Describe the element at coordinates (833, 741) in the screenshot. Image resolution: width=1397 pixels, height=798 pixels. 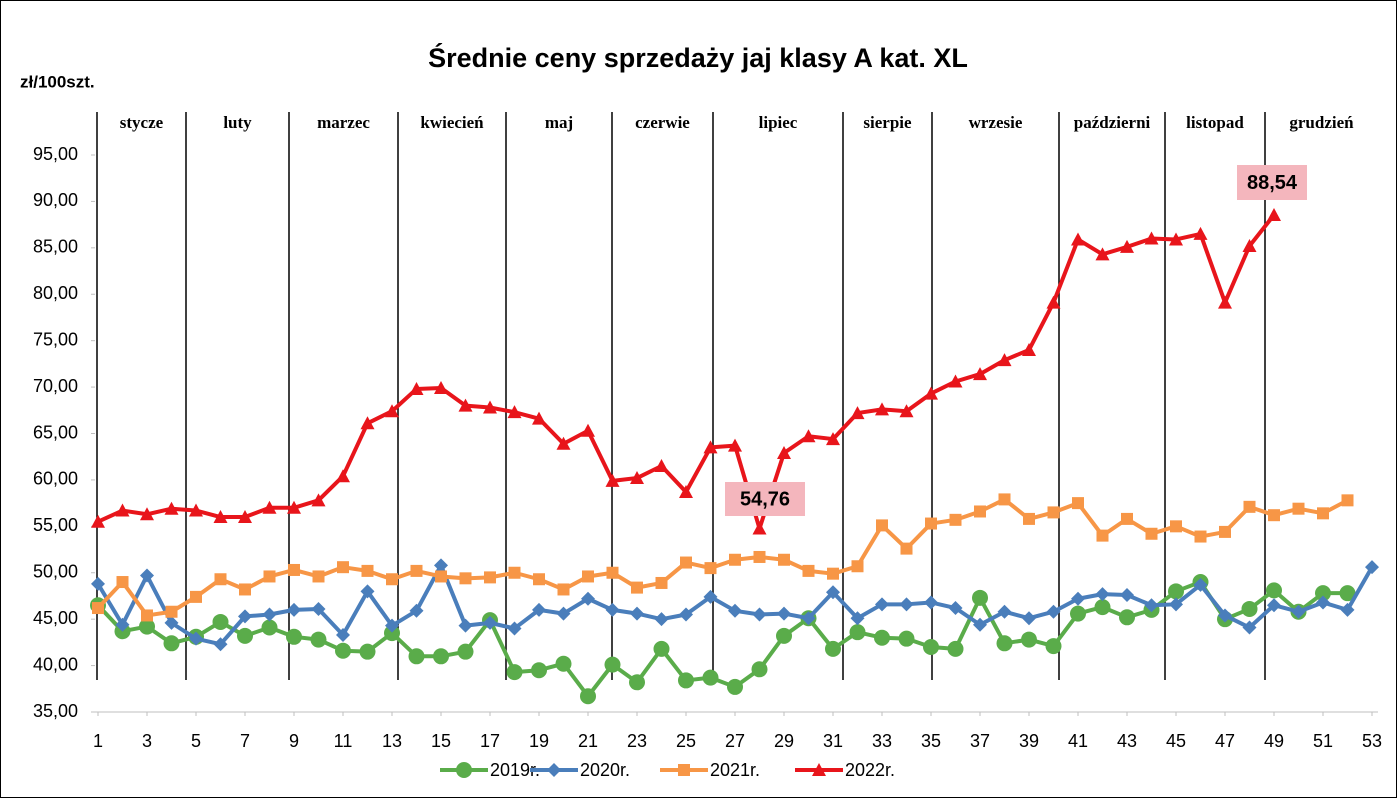
I see `x-tick-label: 31` at that location.